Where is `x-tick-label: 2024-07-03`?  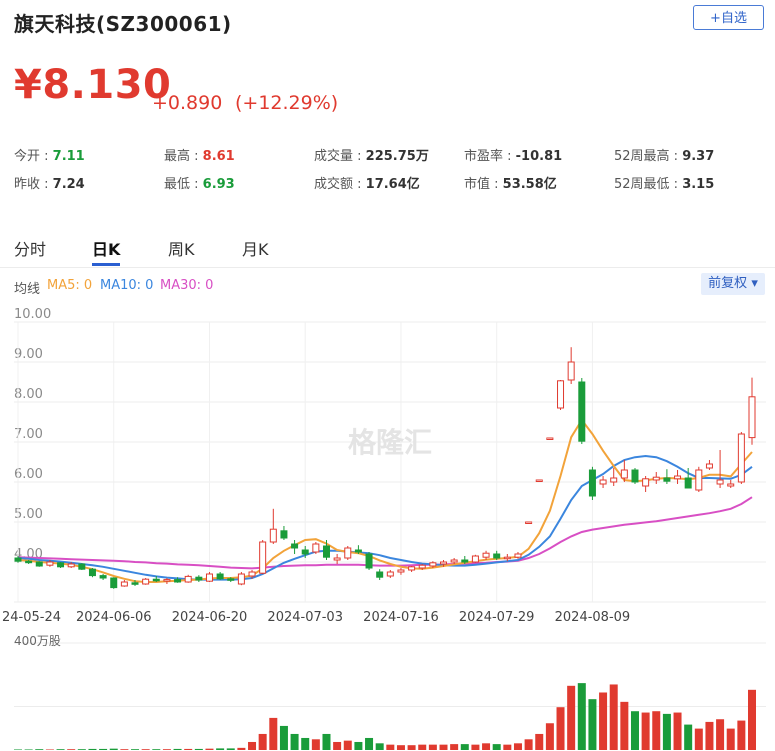
x-tick-label: 2024-07-03 is located at coordinates (305, 617).